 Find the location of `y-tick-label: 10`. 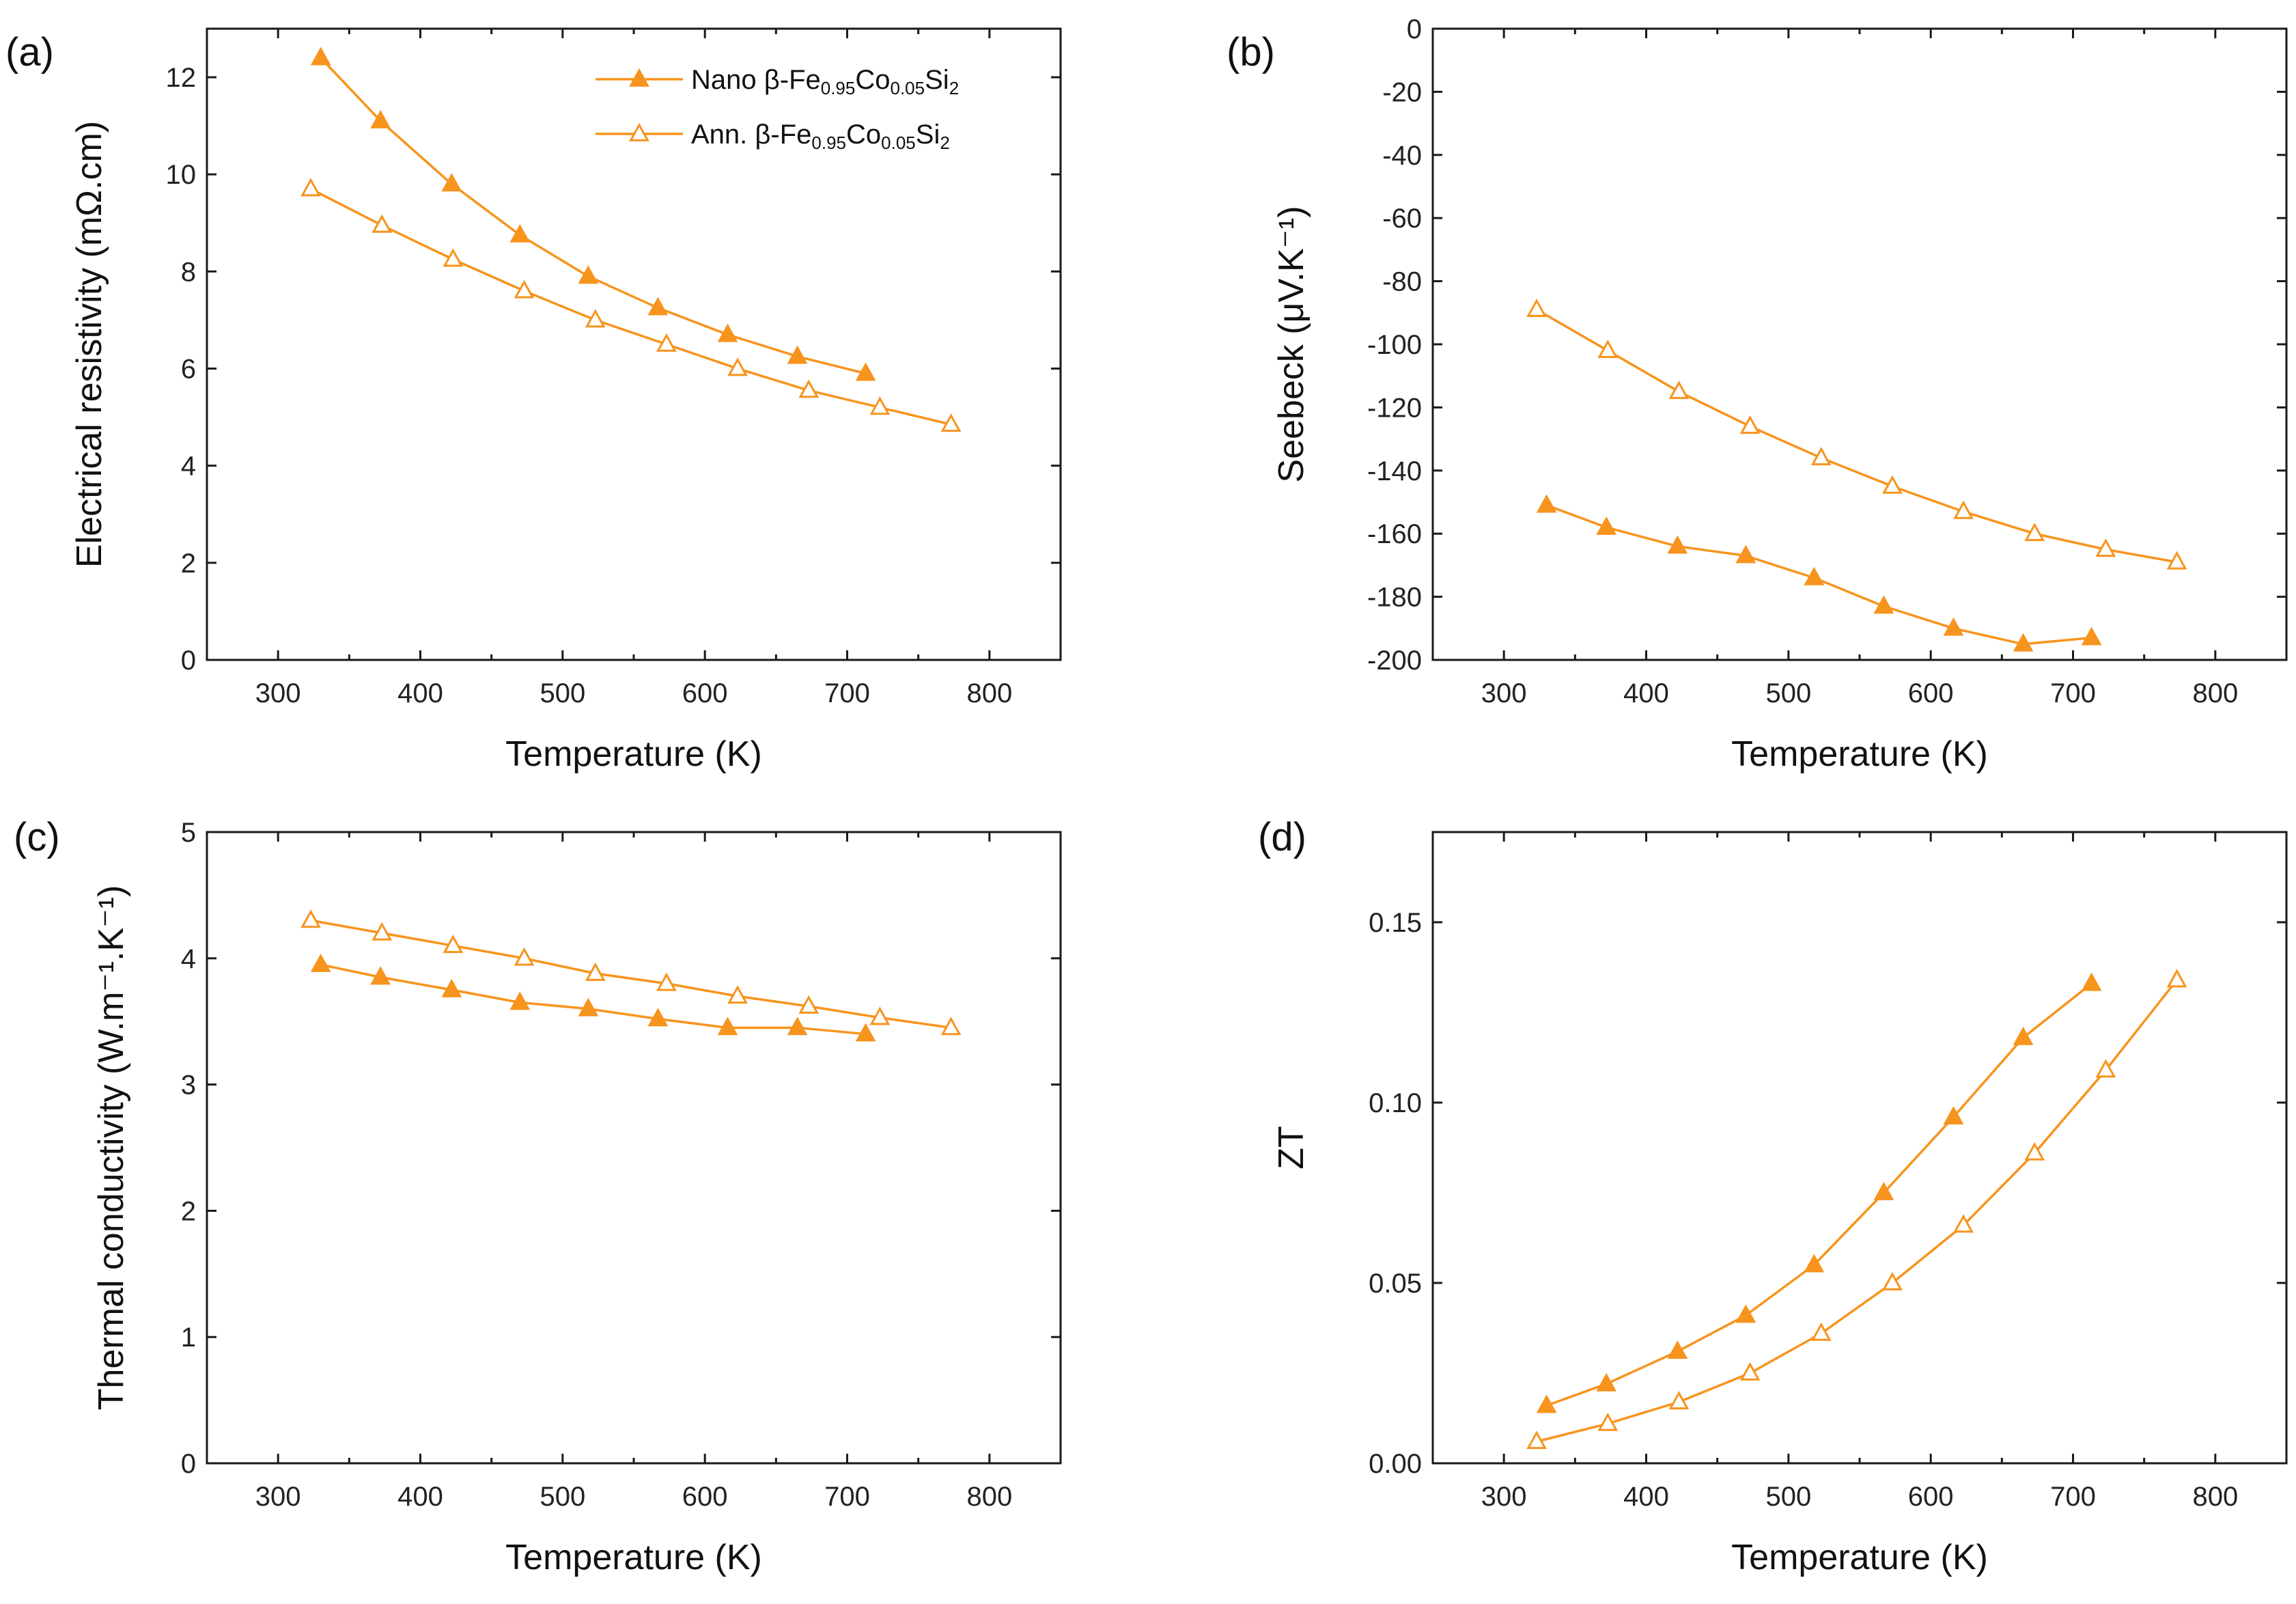

y-tick-label: 10 is located at coordinates (181, 175).